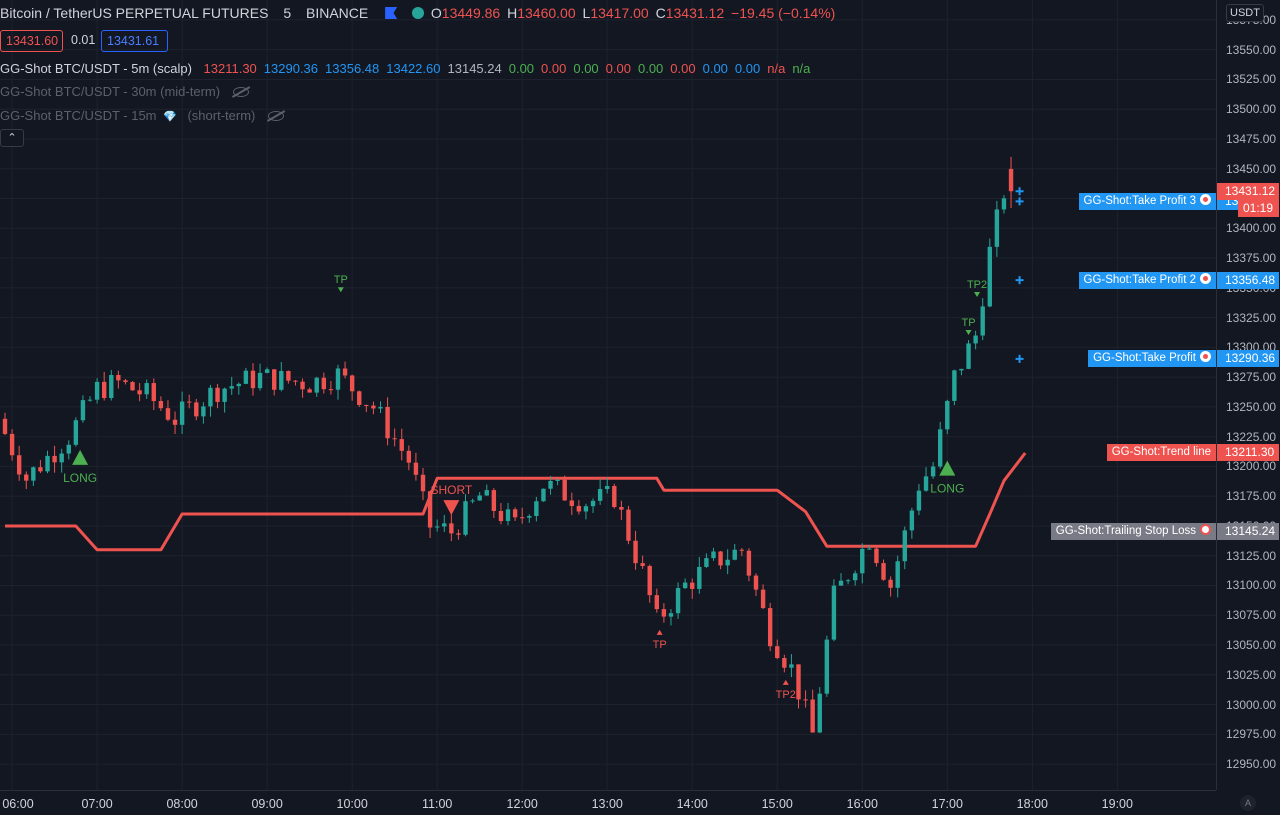 Image resolution: width=1280 pixels, height=815 pixels. What do you see at coordinates (947, 468) in the screenshot?
I see `long-arrow-icon` at bounding box center [947, 468].